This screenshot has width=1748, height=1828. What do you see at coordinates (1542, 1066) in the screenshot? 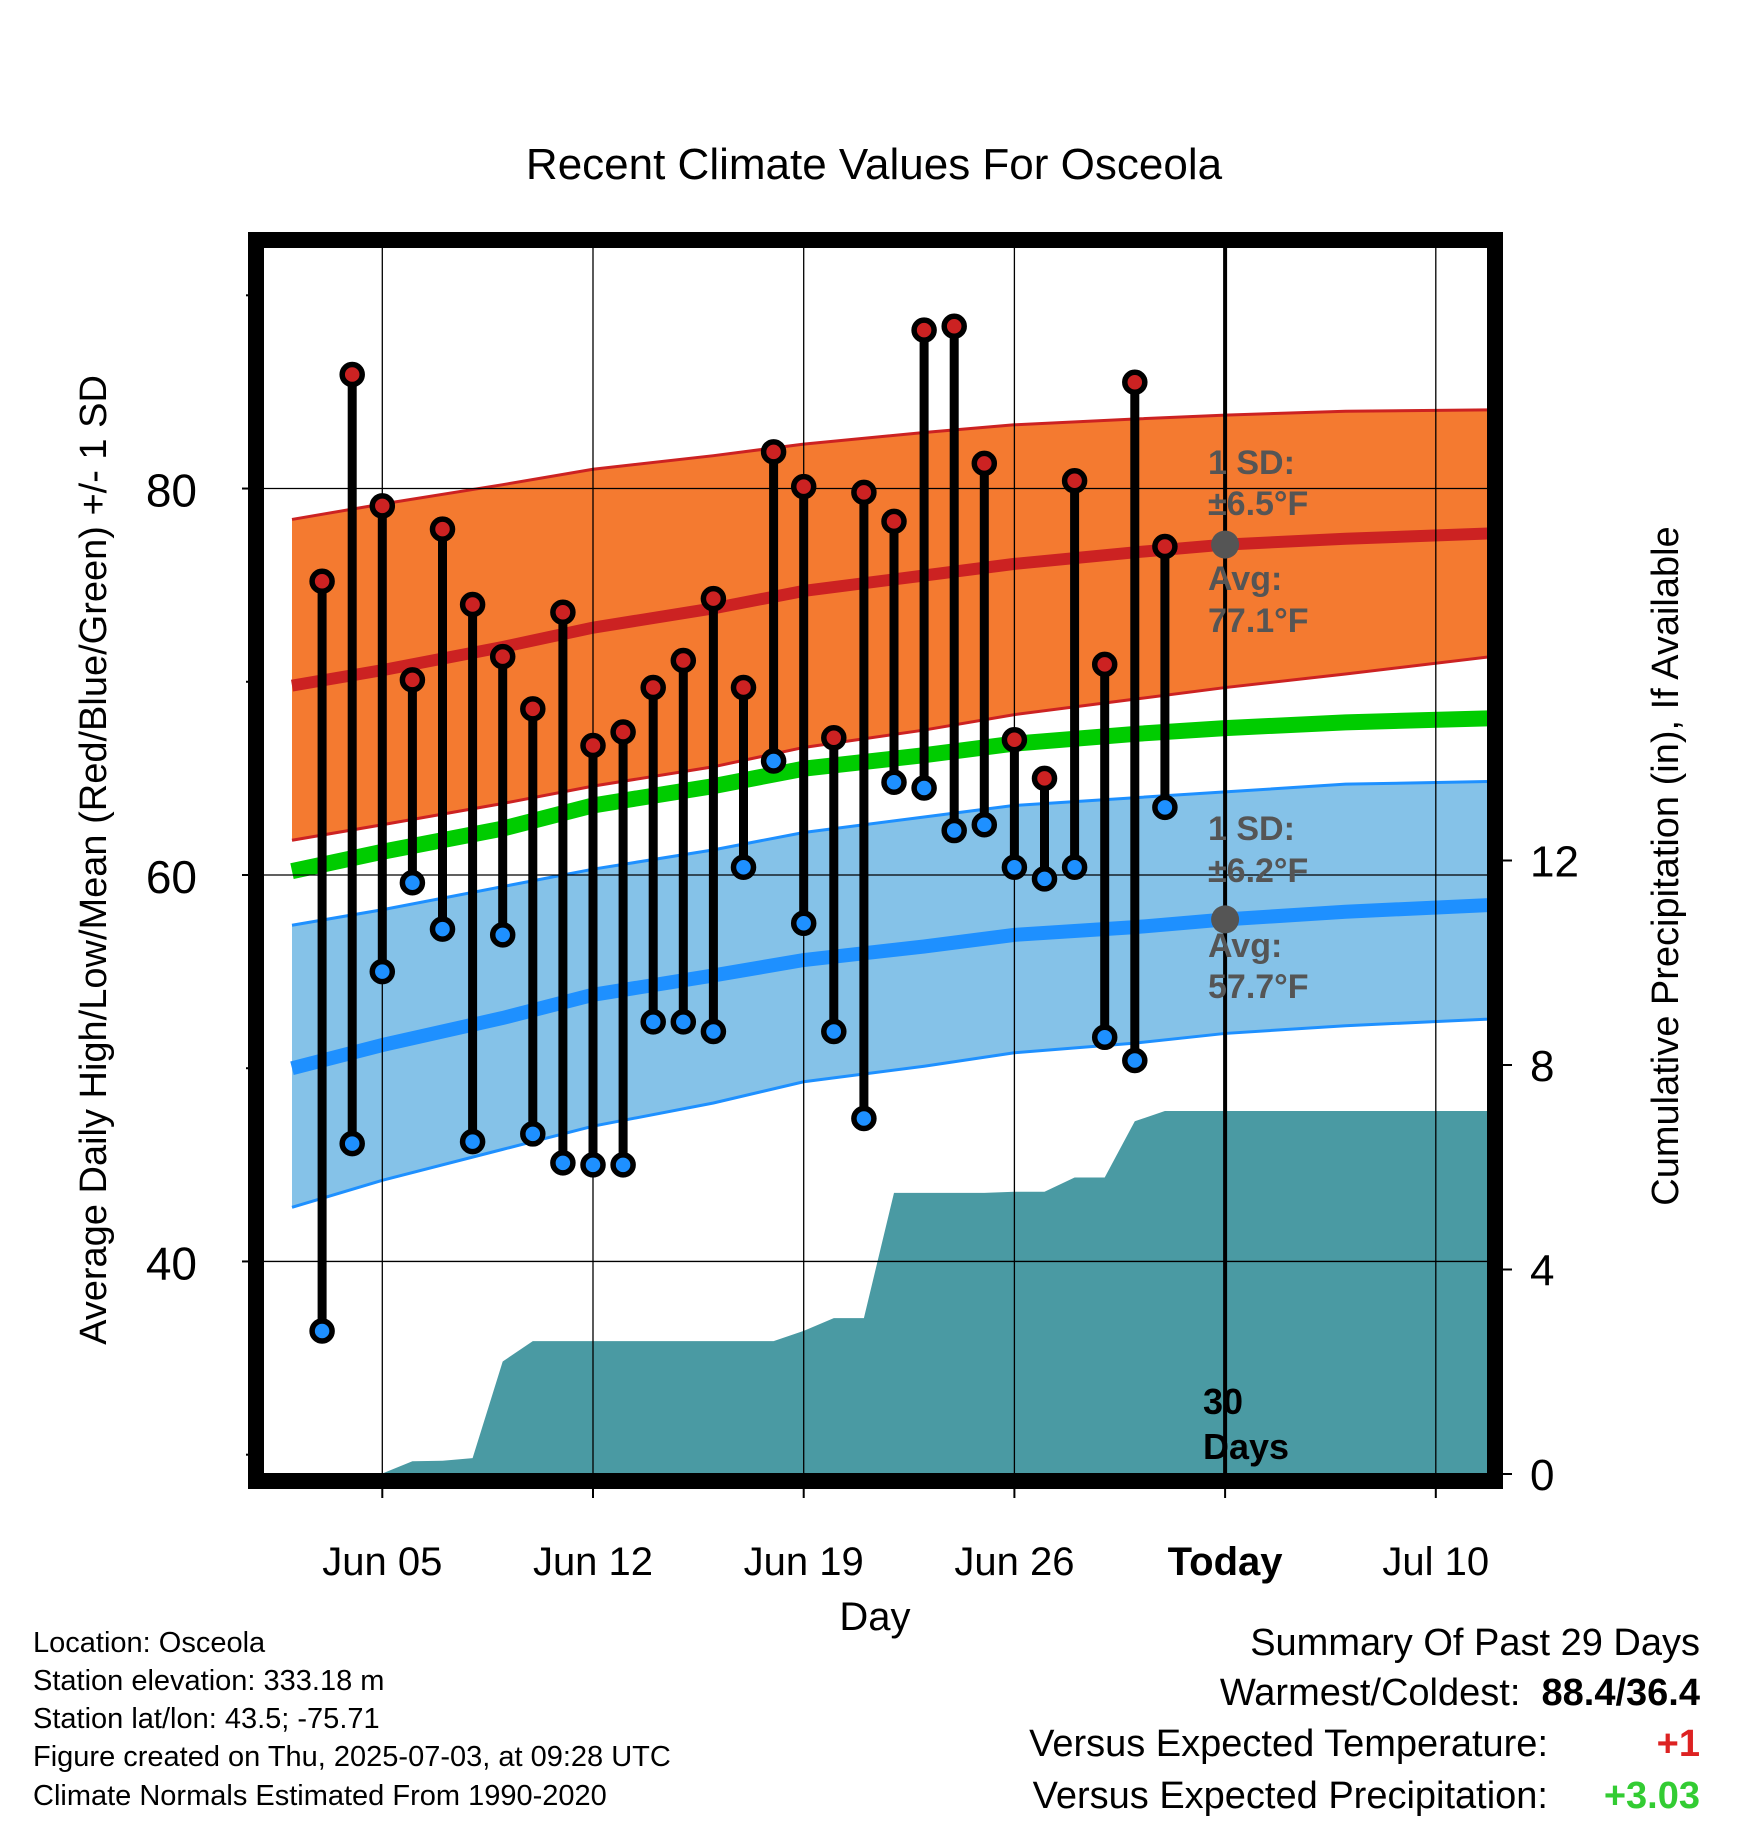
I see `y2-tick-label: 8` at bounding box center [1542, 1066].